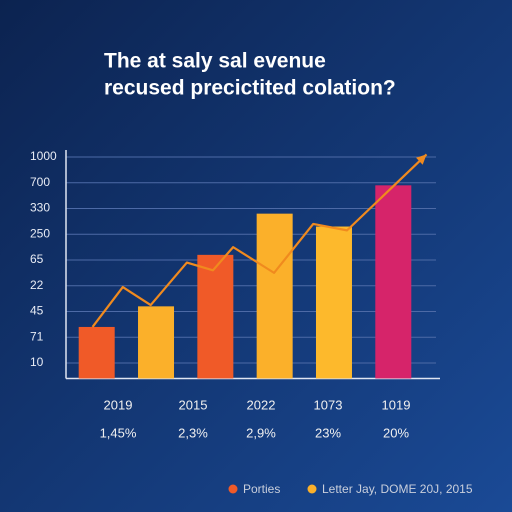  Describe the element at coordinates (328, 432) in the screenshot. I see `sub-label: 23%` at that location.